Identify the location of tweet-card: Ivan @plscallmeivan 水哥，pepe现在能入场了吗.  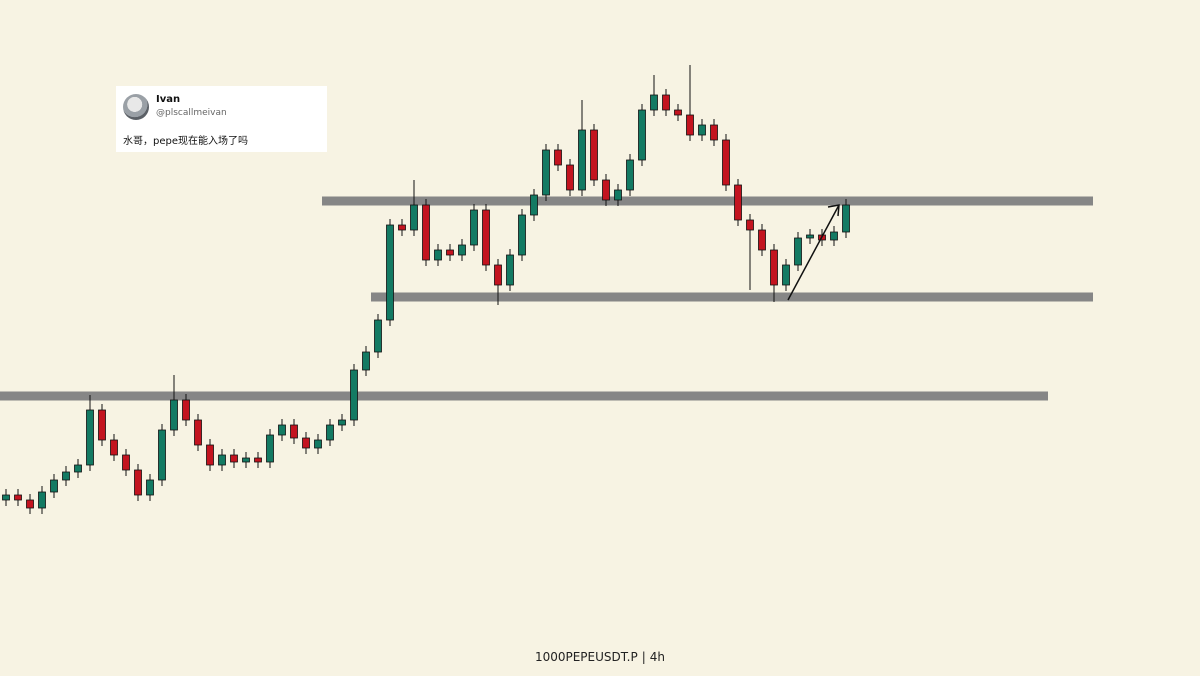
(221, 119).